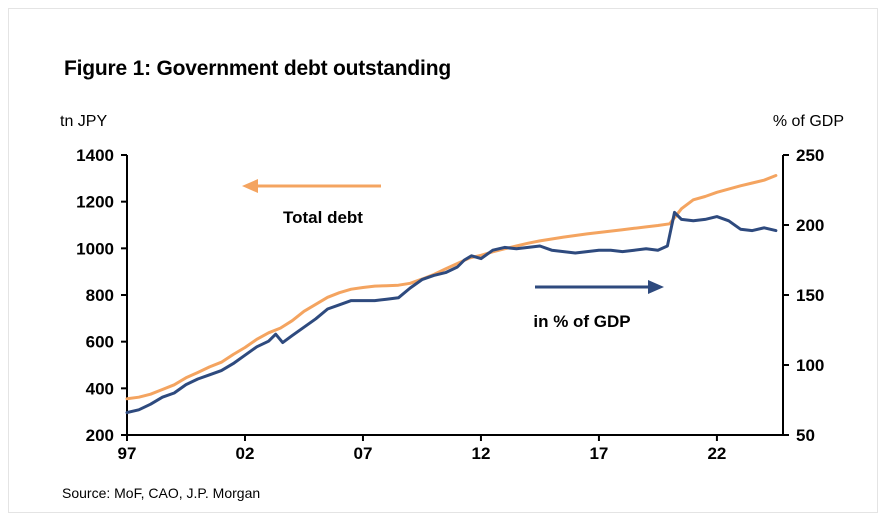  Describe the element at coordinates (810, 225) in the screenshot. I see `right-tick-label: 200` at that location.